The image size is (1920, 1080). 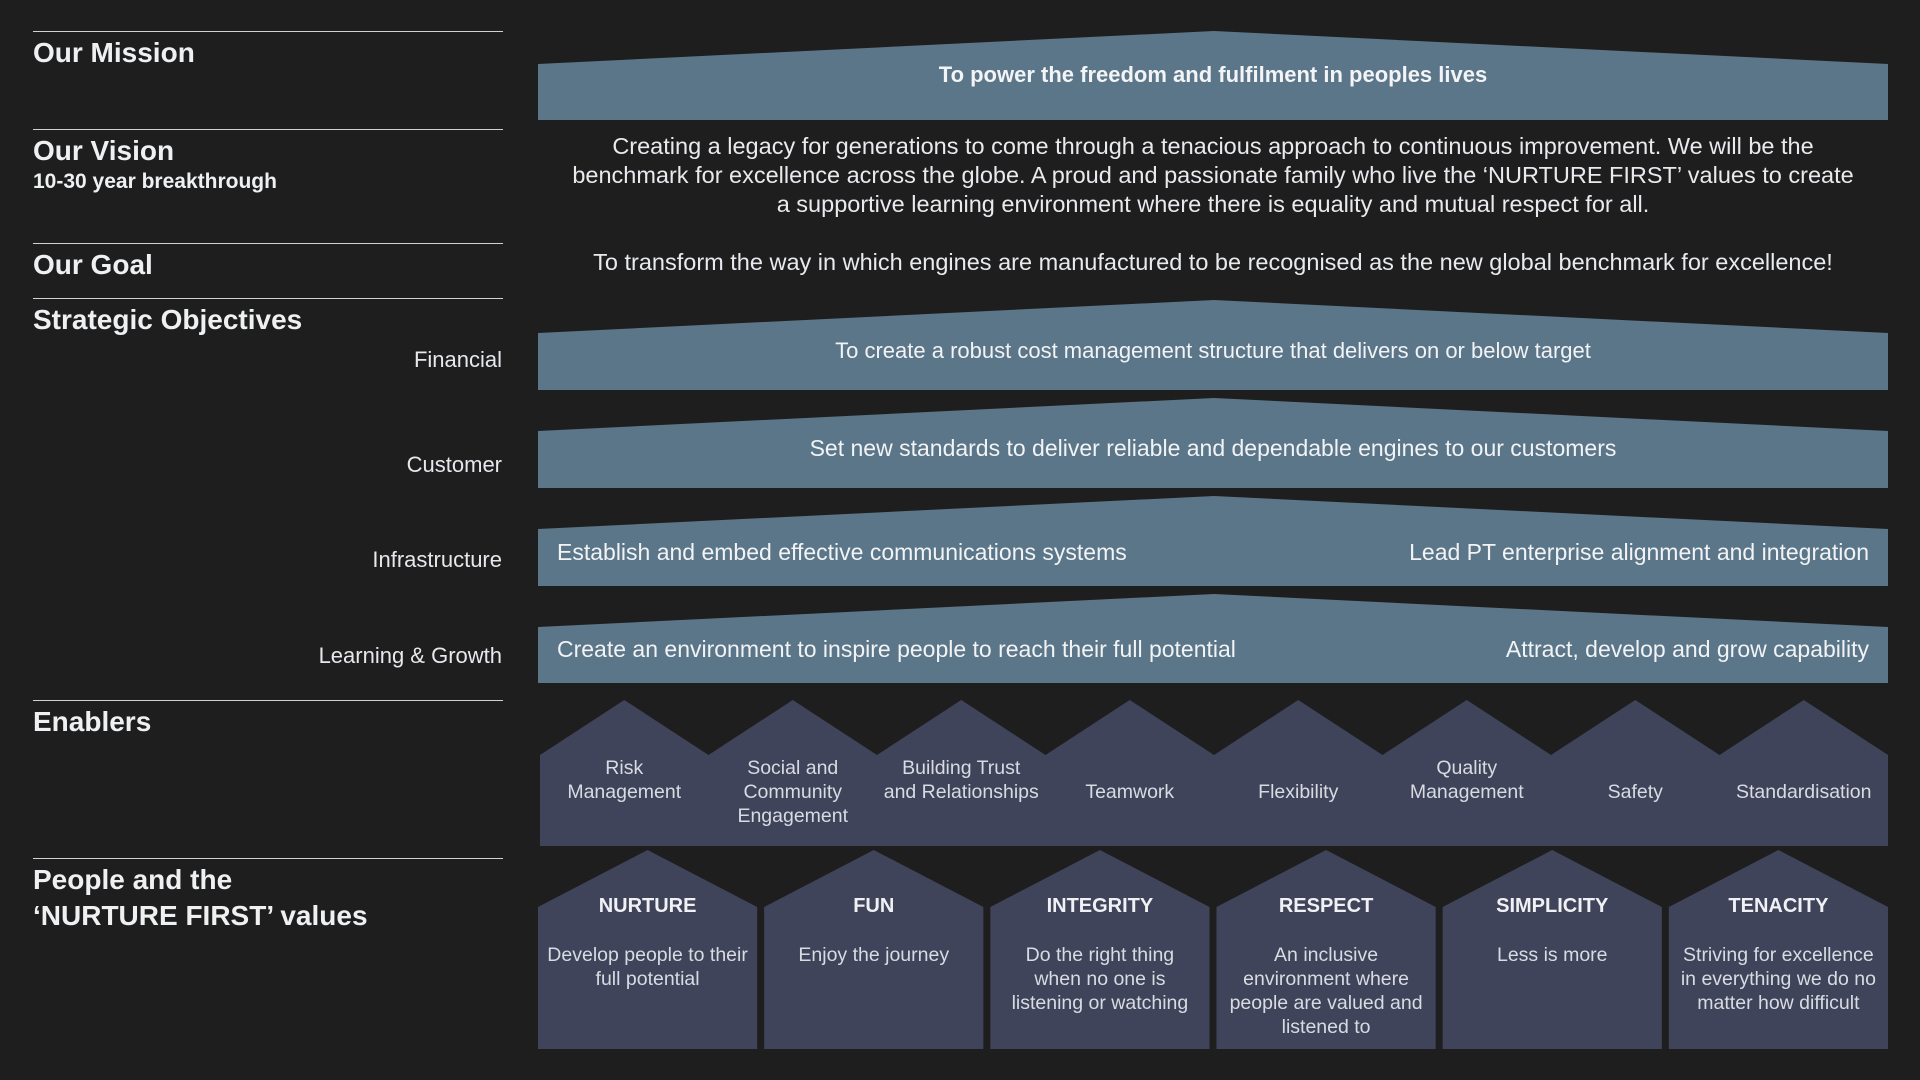 What do you see at coordinates (268, 858) in the screenshot?
I see `divider-people` at bounding box center [268, 858].